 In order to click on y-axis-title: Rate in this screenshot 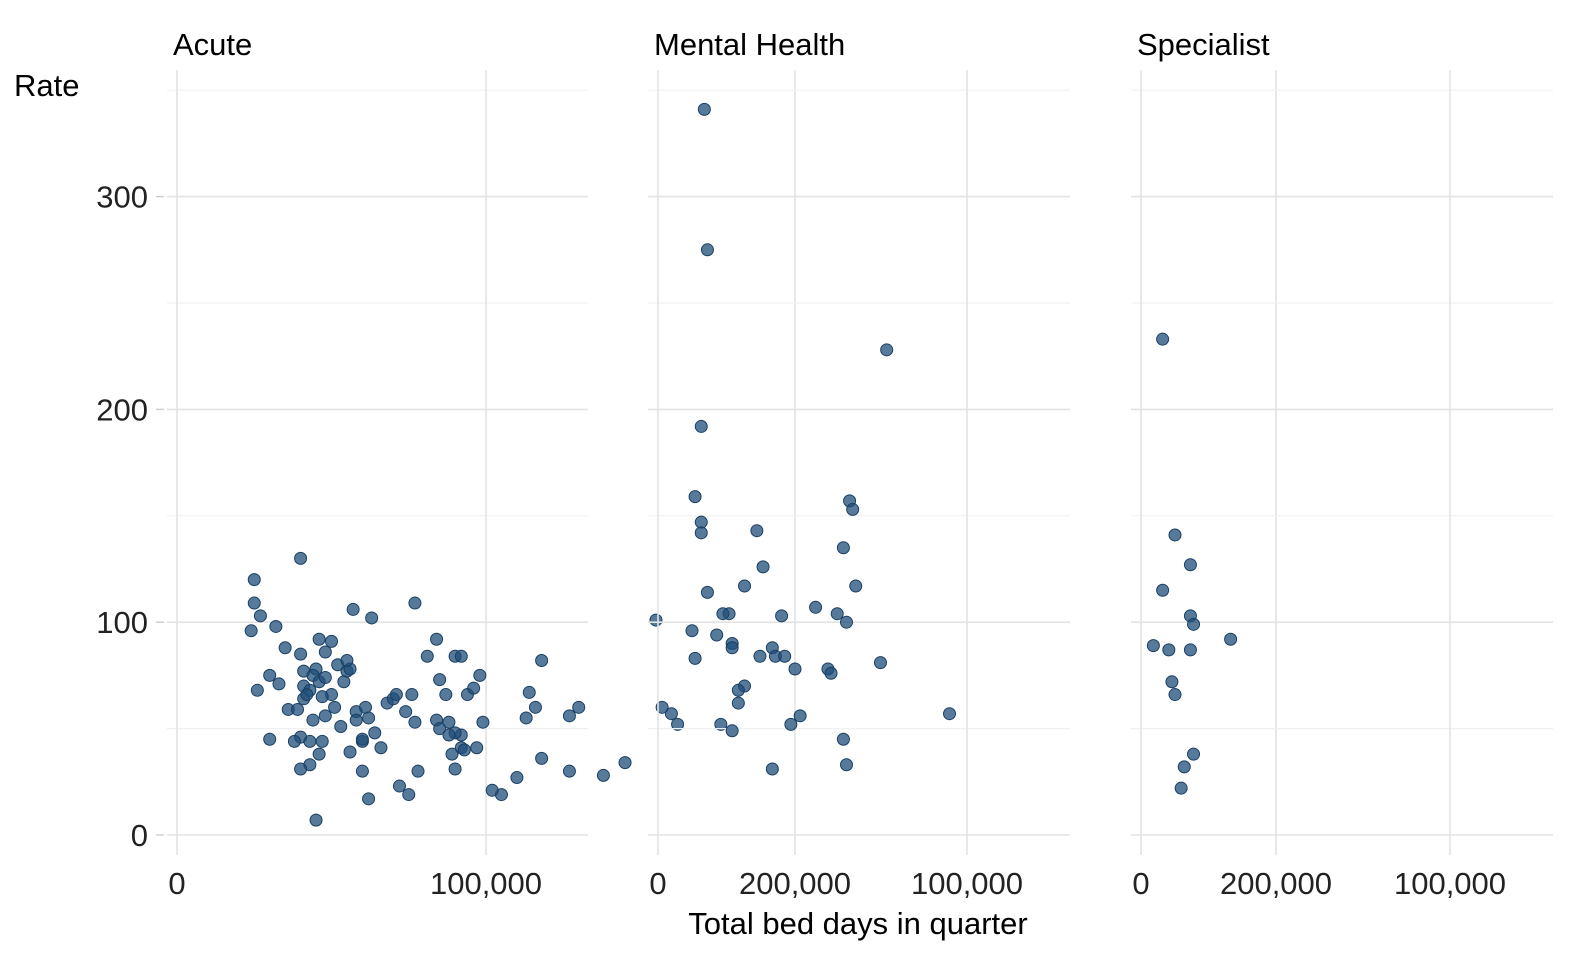, I will do `click(46, 85)`.